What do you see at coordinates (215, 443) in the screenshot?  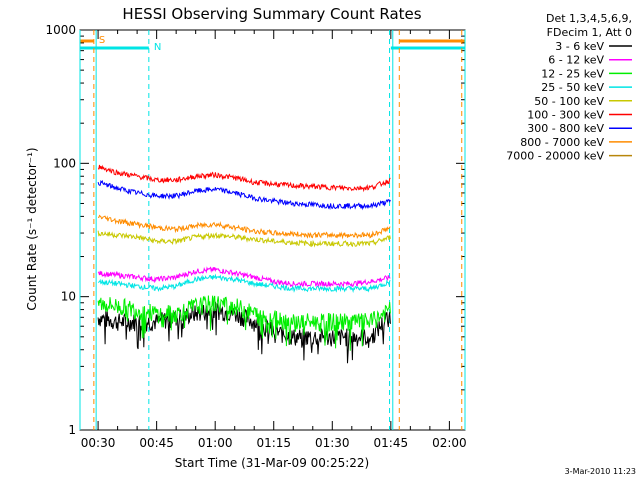 I see `x-tick-label: 01:00` at bounding box center [215, 443].